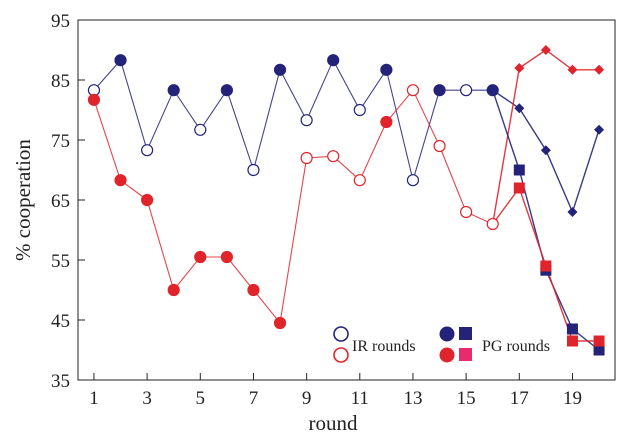 The height and width of the screenshot is (439, 625). What do you see at coordinates (60, 201) in the screenshot?
I see `y-tick-label: 65` at bounding box center [60, 201].